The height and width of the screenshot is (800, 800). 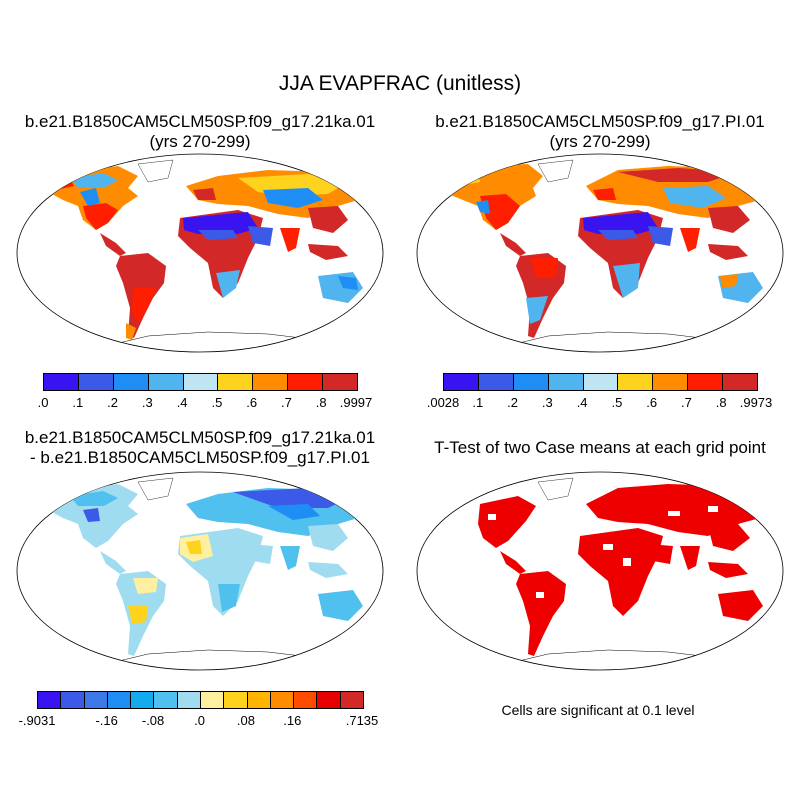 What do you see at coordinates (200, 253) in the screenshot?
I see `map-21ka` at bounding box center [200, 253].